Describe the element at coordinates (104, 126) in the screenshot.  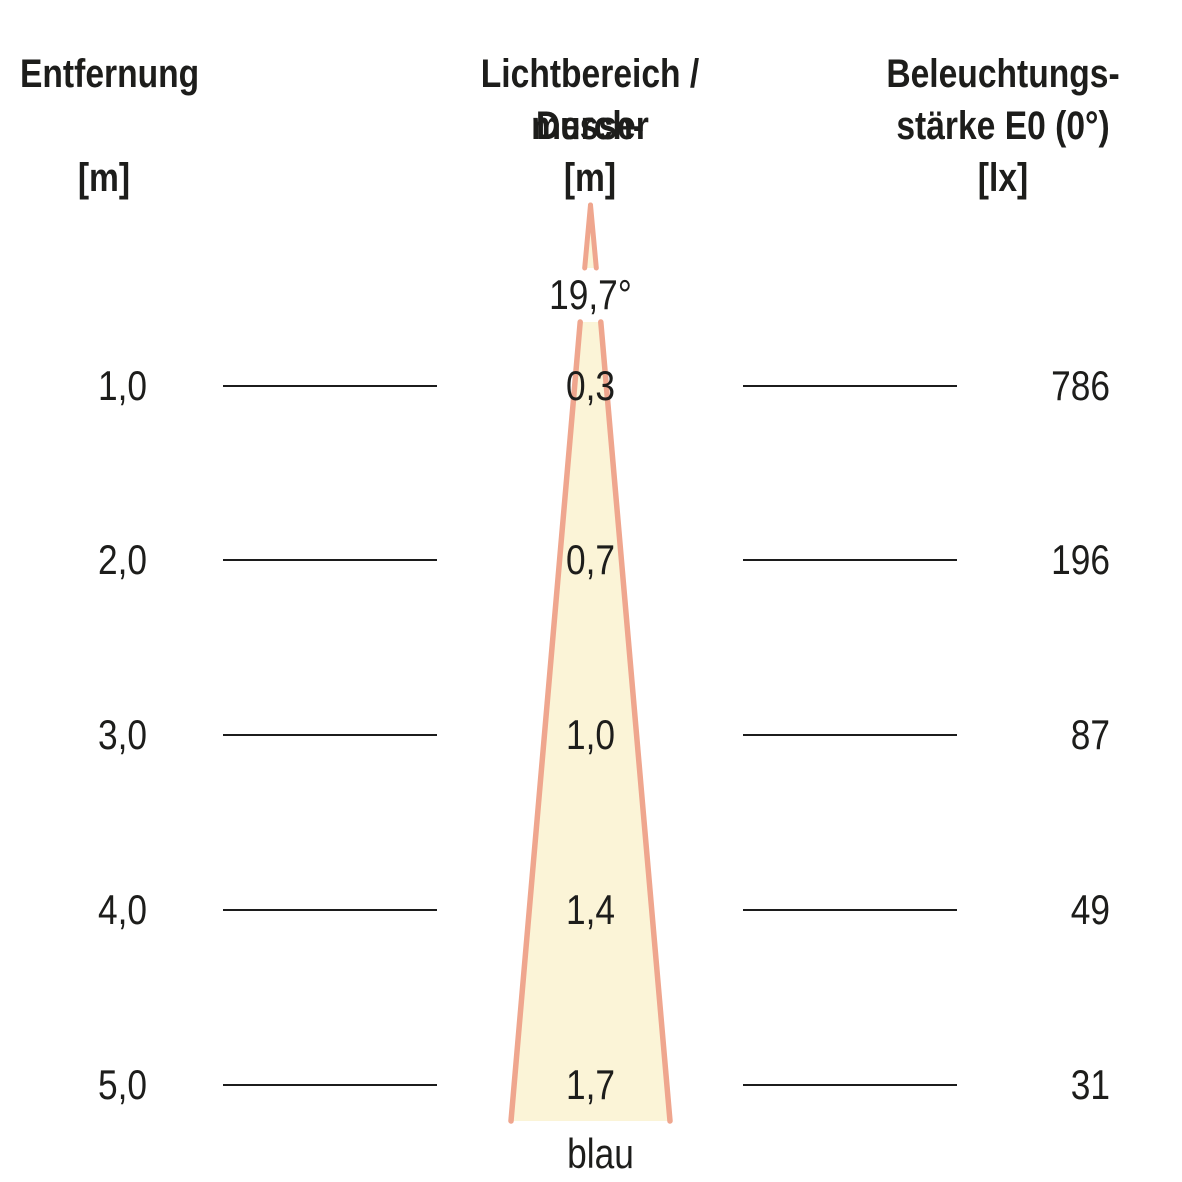
I see `header-distance-spacer` at that location.